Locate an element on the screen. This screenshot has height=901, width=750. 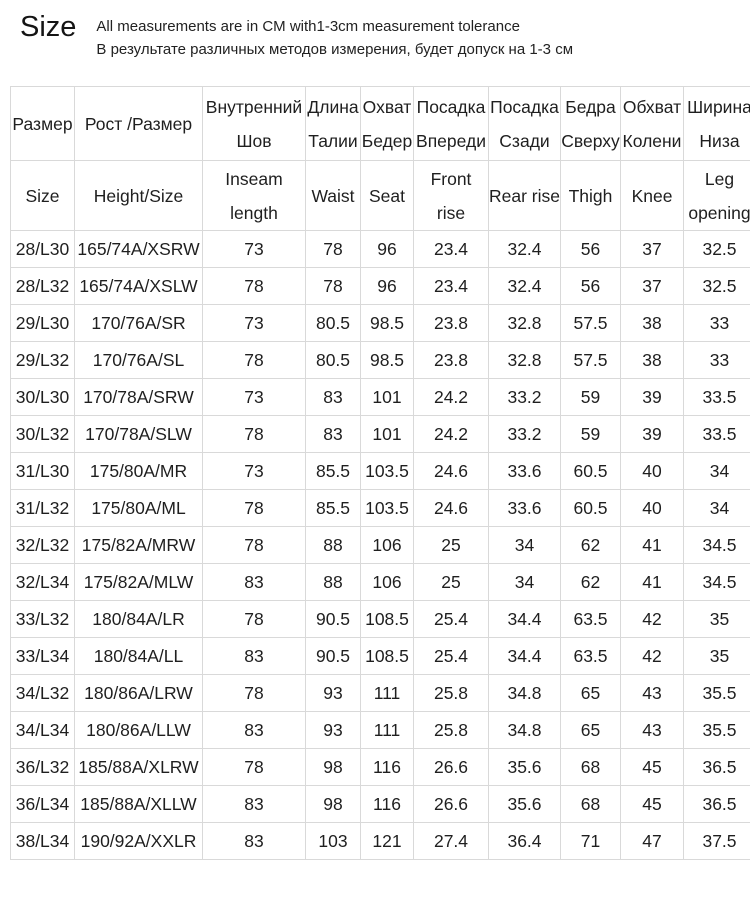
column-header-inseam-en: Inseam length is located at coordinates (254, 195).